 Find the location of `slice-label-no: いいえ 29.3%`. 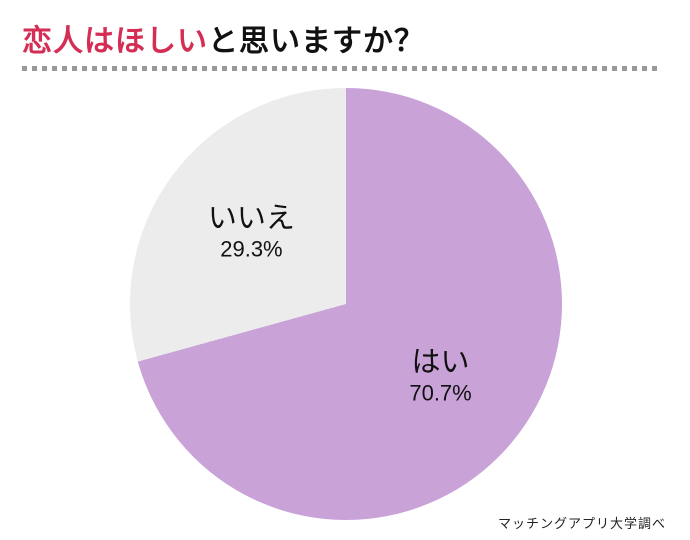

slice-label-no: いいえ 29.3% is located at coordinates (251, 231).